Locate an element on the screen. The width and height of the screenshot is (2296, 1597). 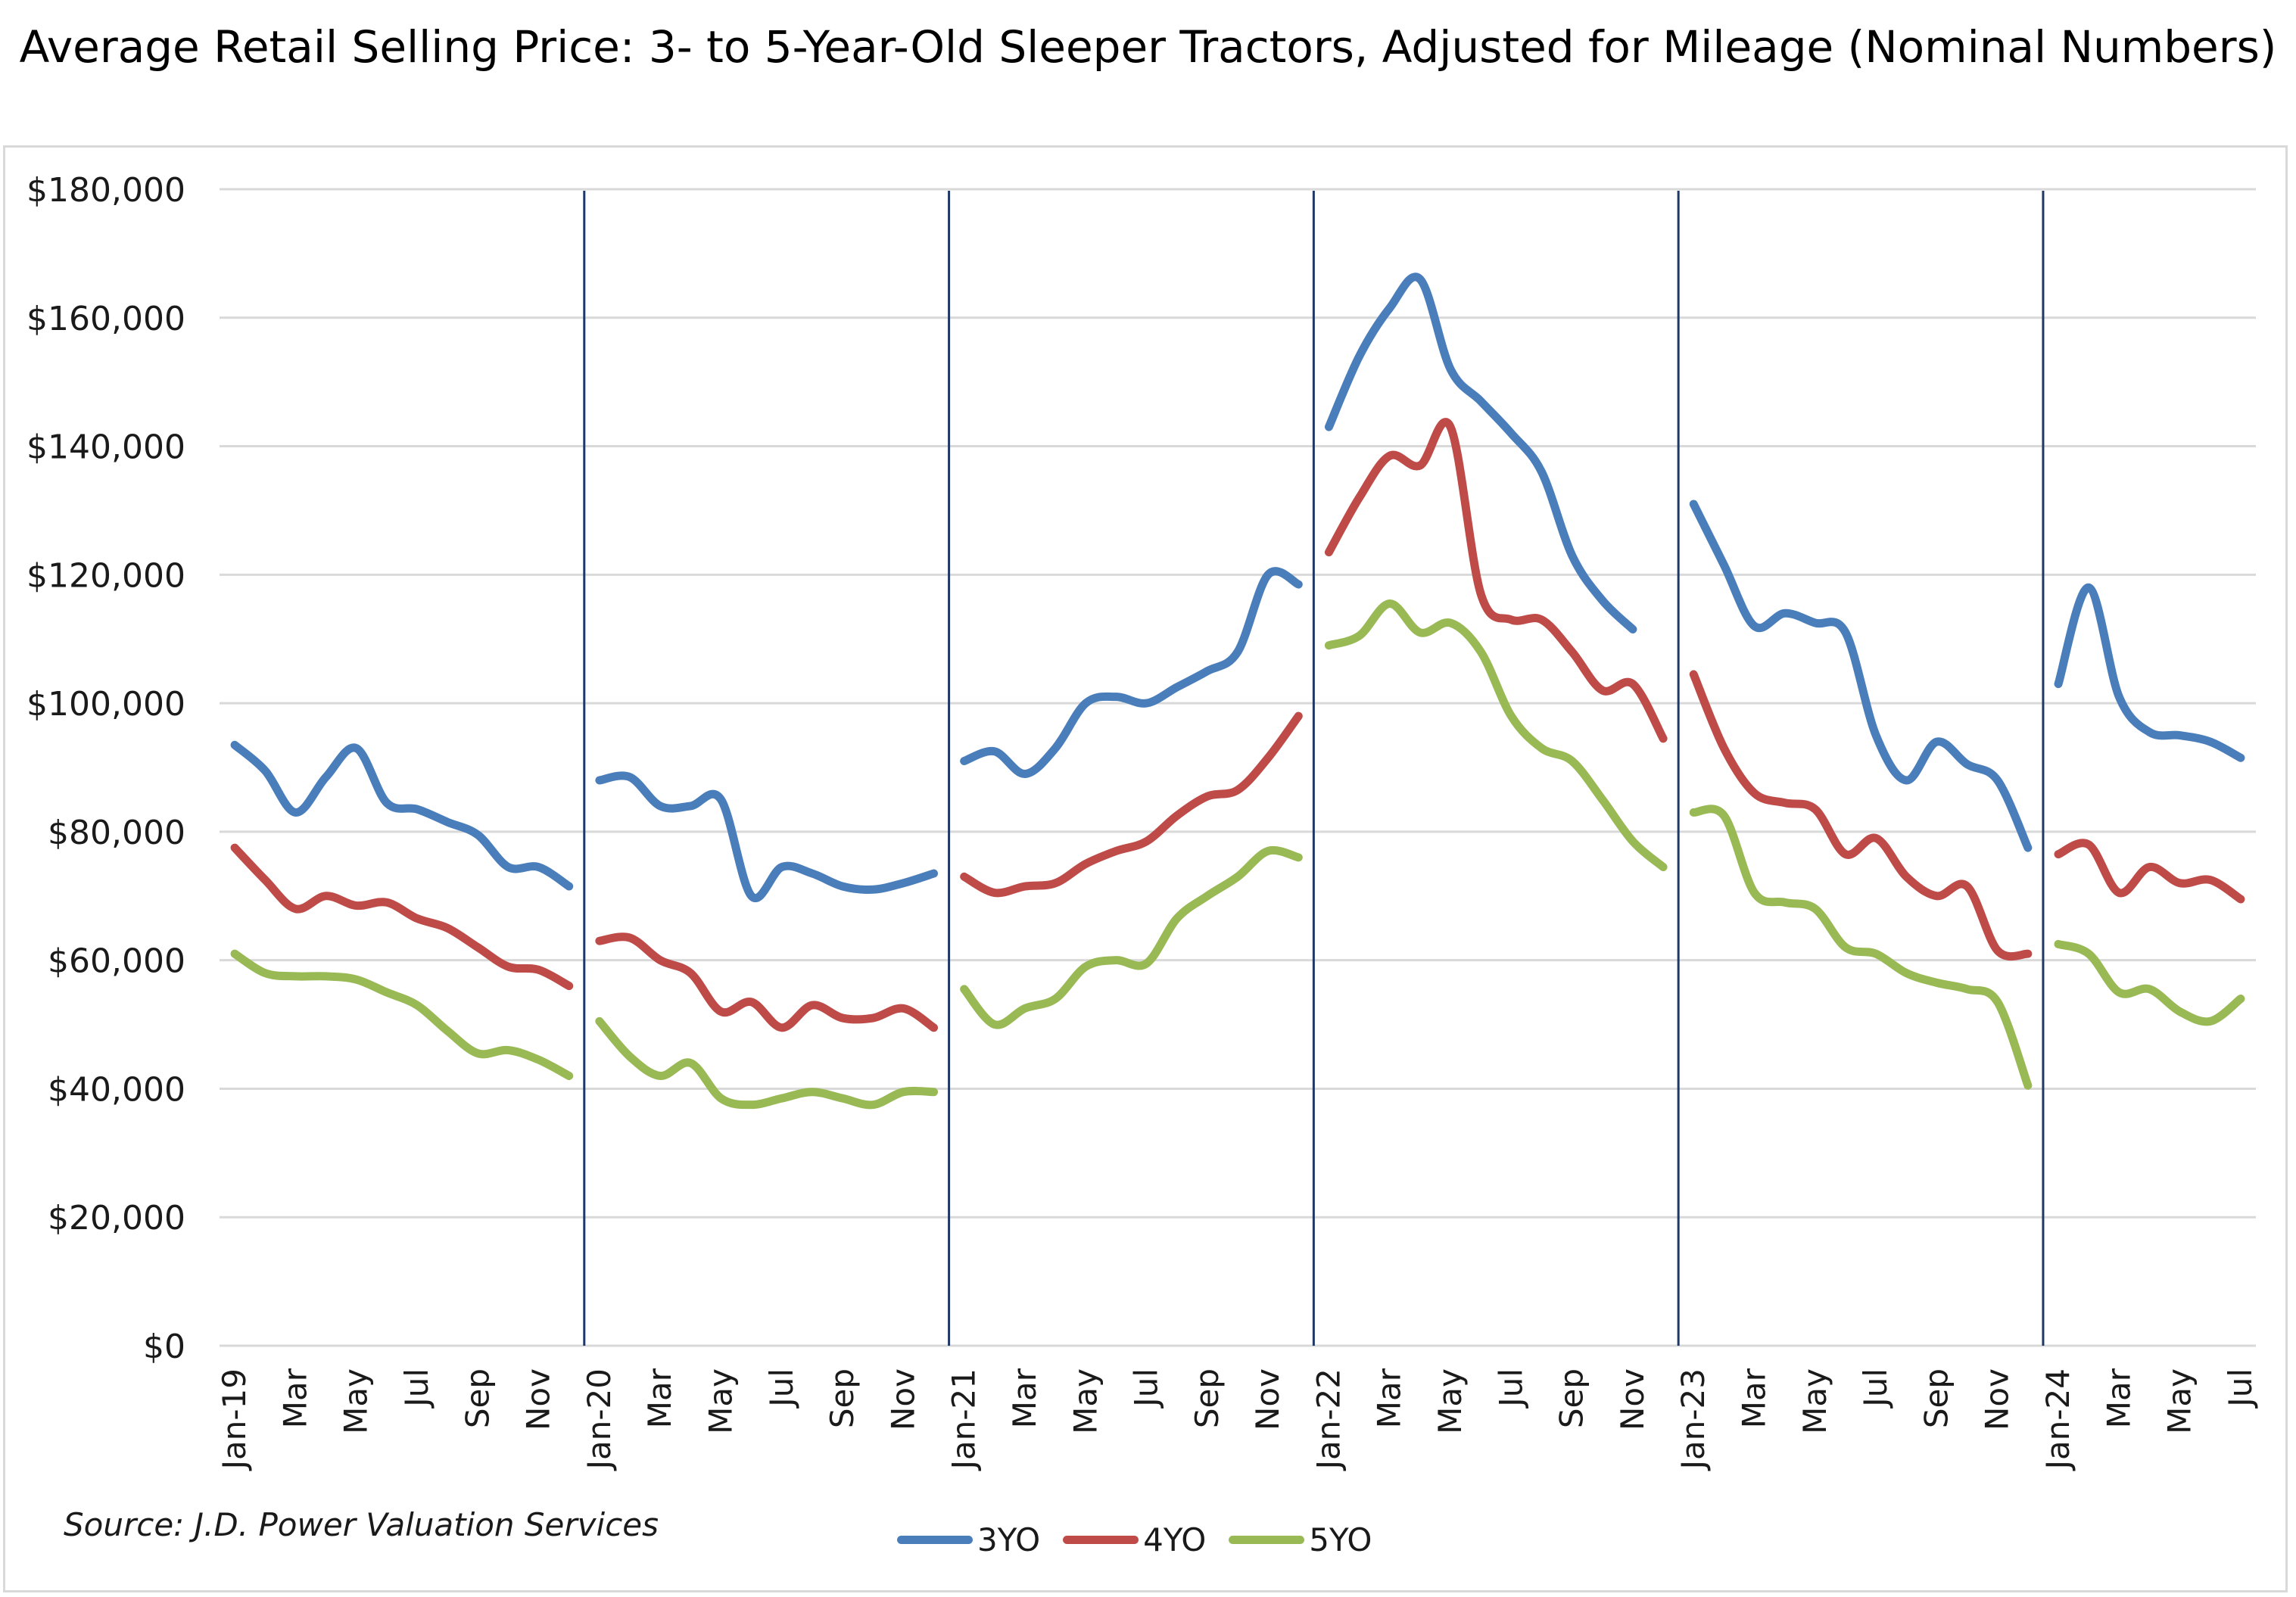
series-line-4yo-2024 is located at coordinates (2149, 871).